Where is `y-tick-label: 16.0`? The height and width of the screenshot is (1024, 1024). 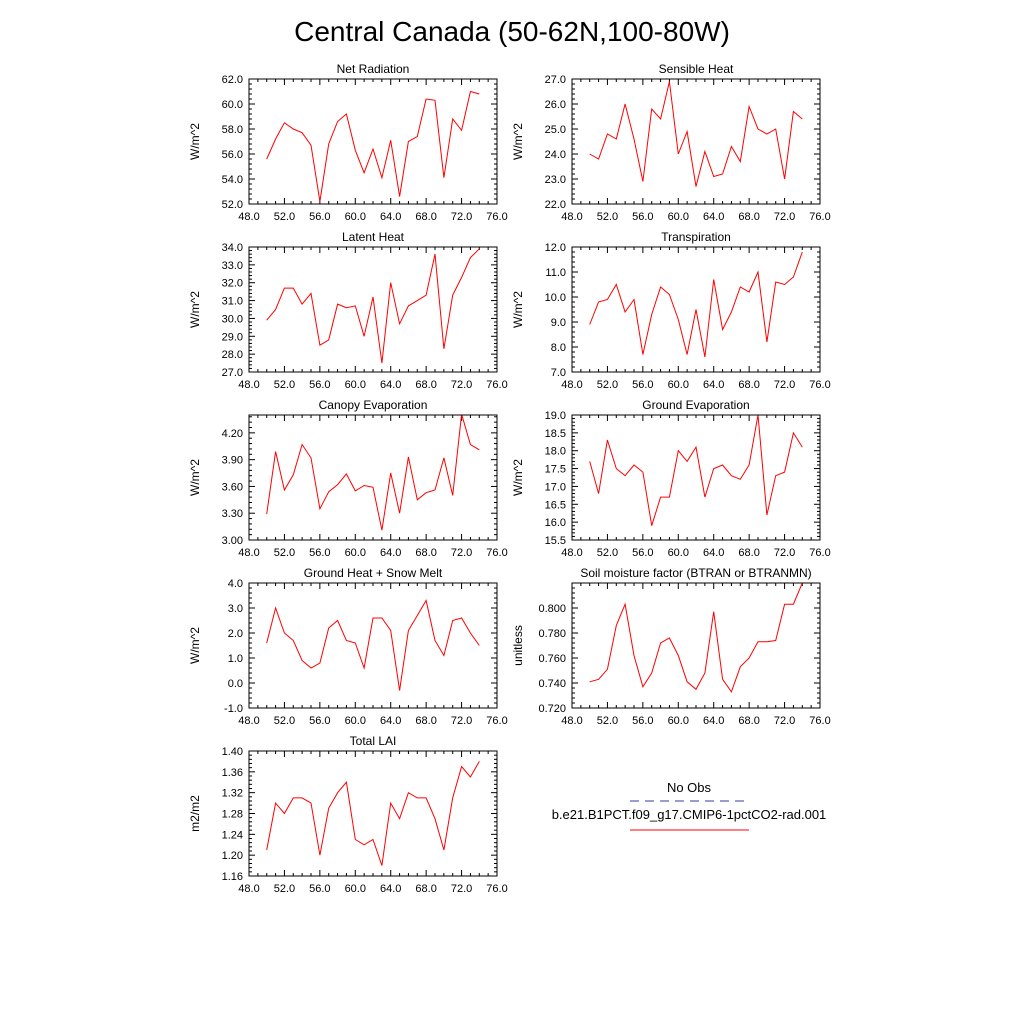
y-tick-label: 16.0 is located at coordinates (555, 523).